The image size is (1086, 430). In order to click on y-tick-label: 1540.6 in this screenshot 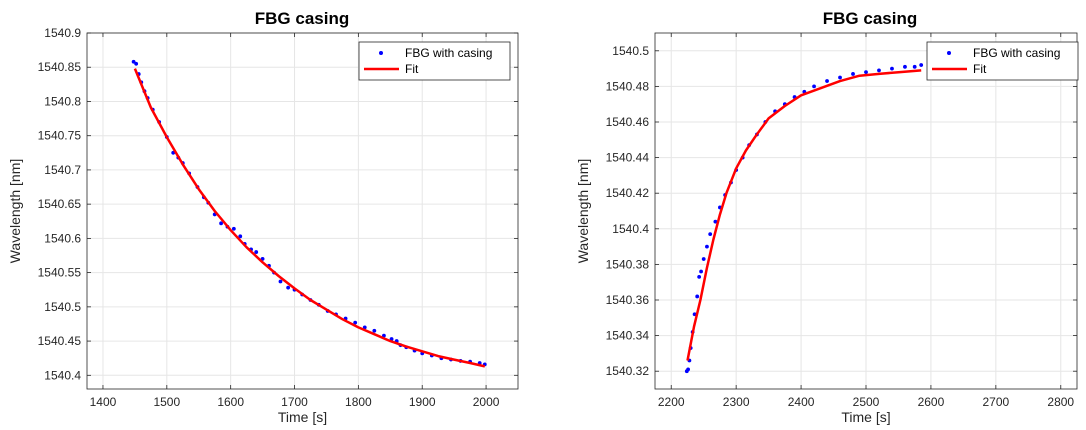, I will do `click(62, 238)`.